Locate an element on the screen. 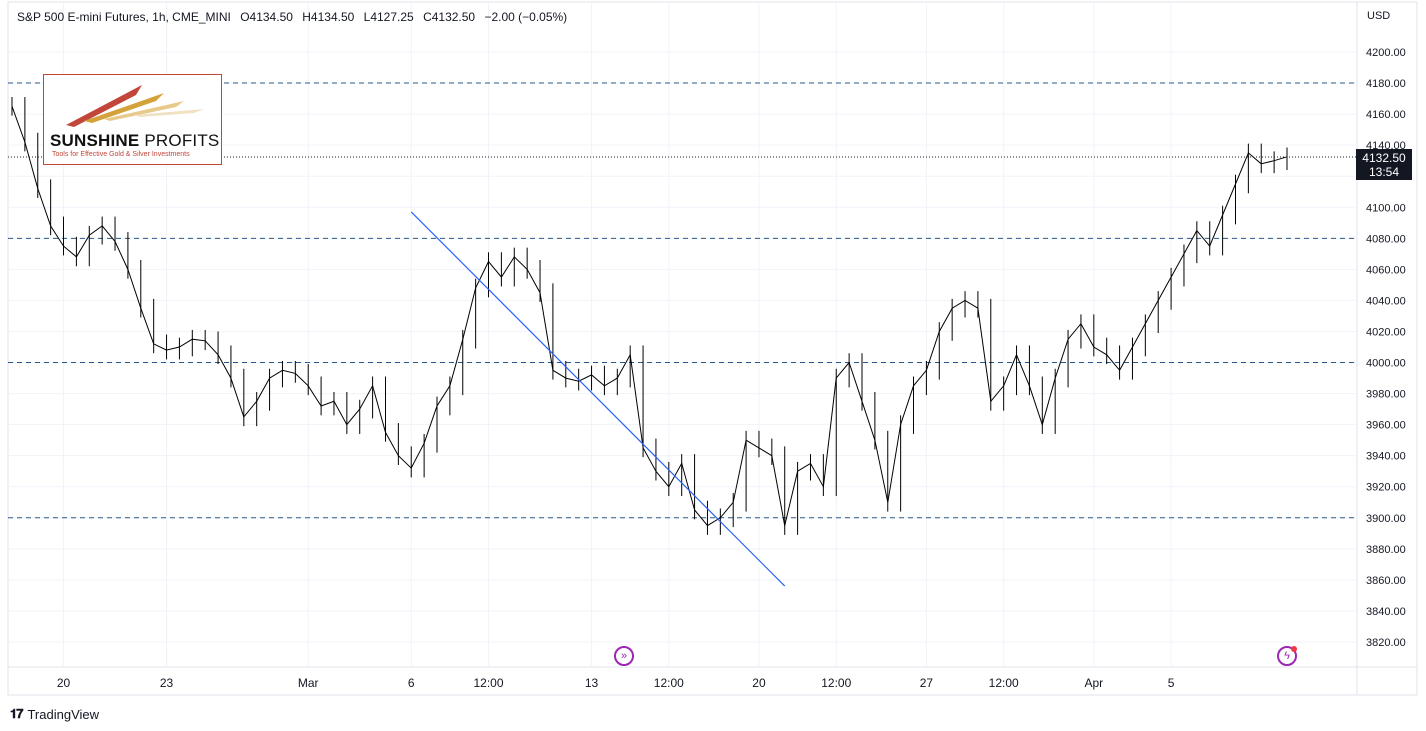 Image resolution: width=1426 pixels, height=731 pixels. time-tick-label: 23 is located at coordinates (167, 683).